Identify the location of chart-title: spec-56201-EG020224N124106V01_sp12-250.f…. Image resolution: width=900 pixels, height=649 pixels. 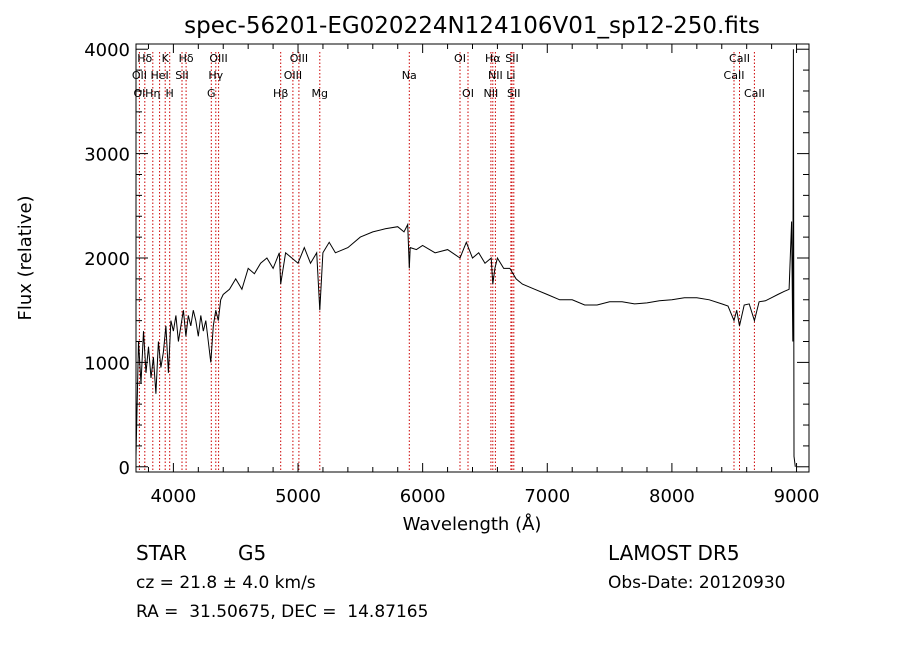
(472, 26).